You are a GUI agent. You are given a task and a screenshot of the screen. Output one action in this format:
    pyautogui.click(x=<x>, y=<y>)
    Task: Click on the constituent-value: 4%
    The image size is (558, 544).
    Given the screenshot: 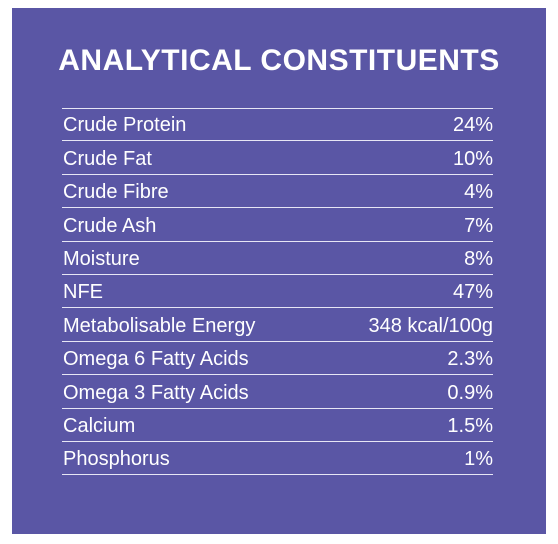 What is the action you would take?
    pyautogui.click(x=478, y=192)
    